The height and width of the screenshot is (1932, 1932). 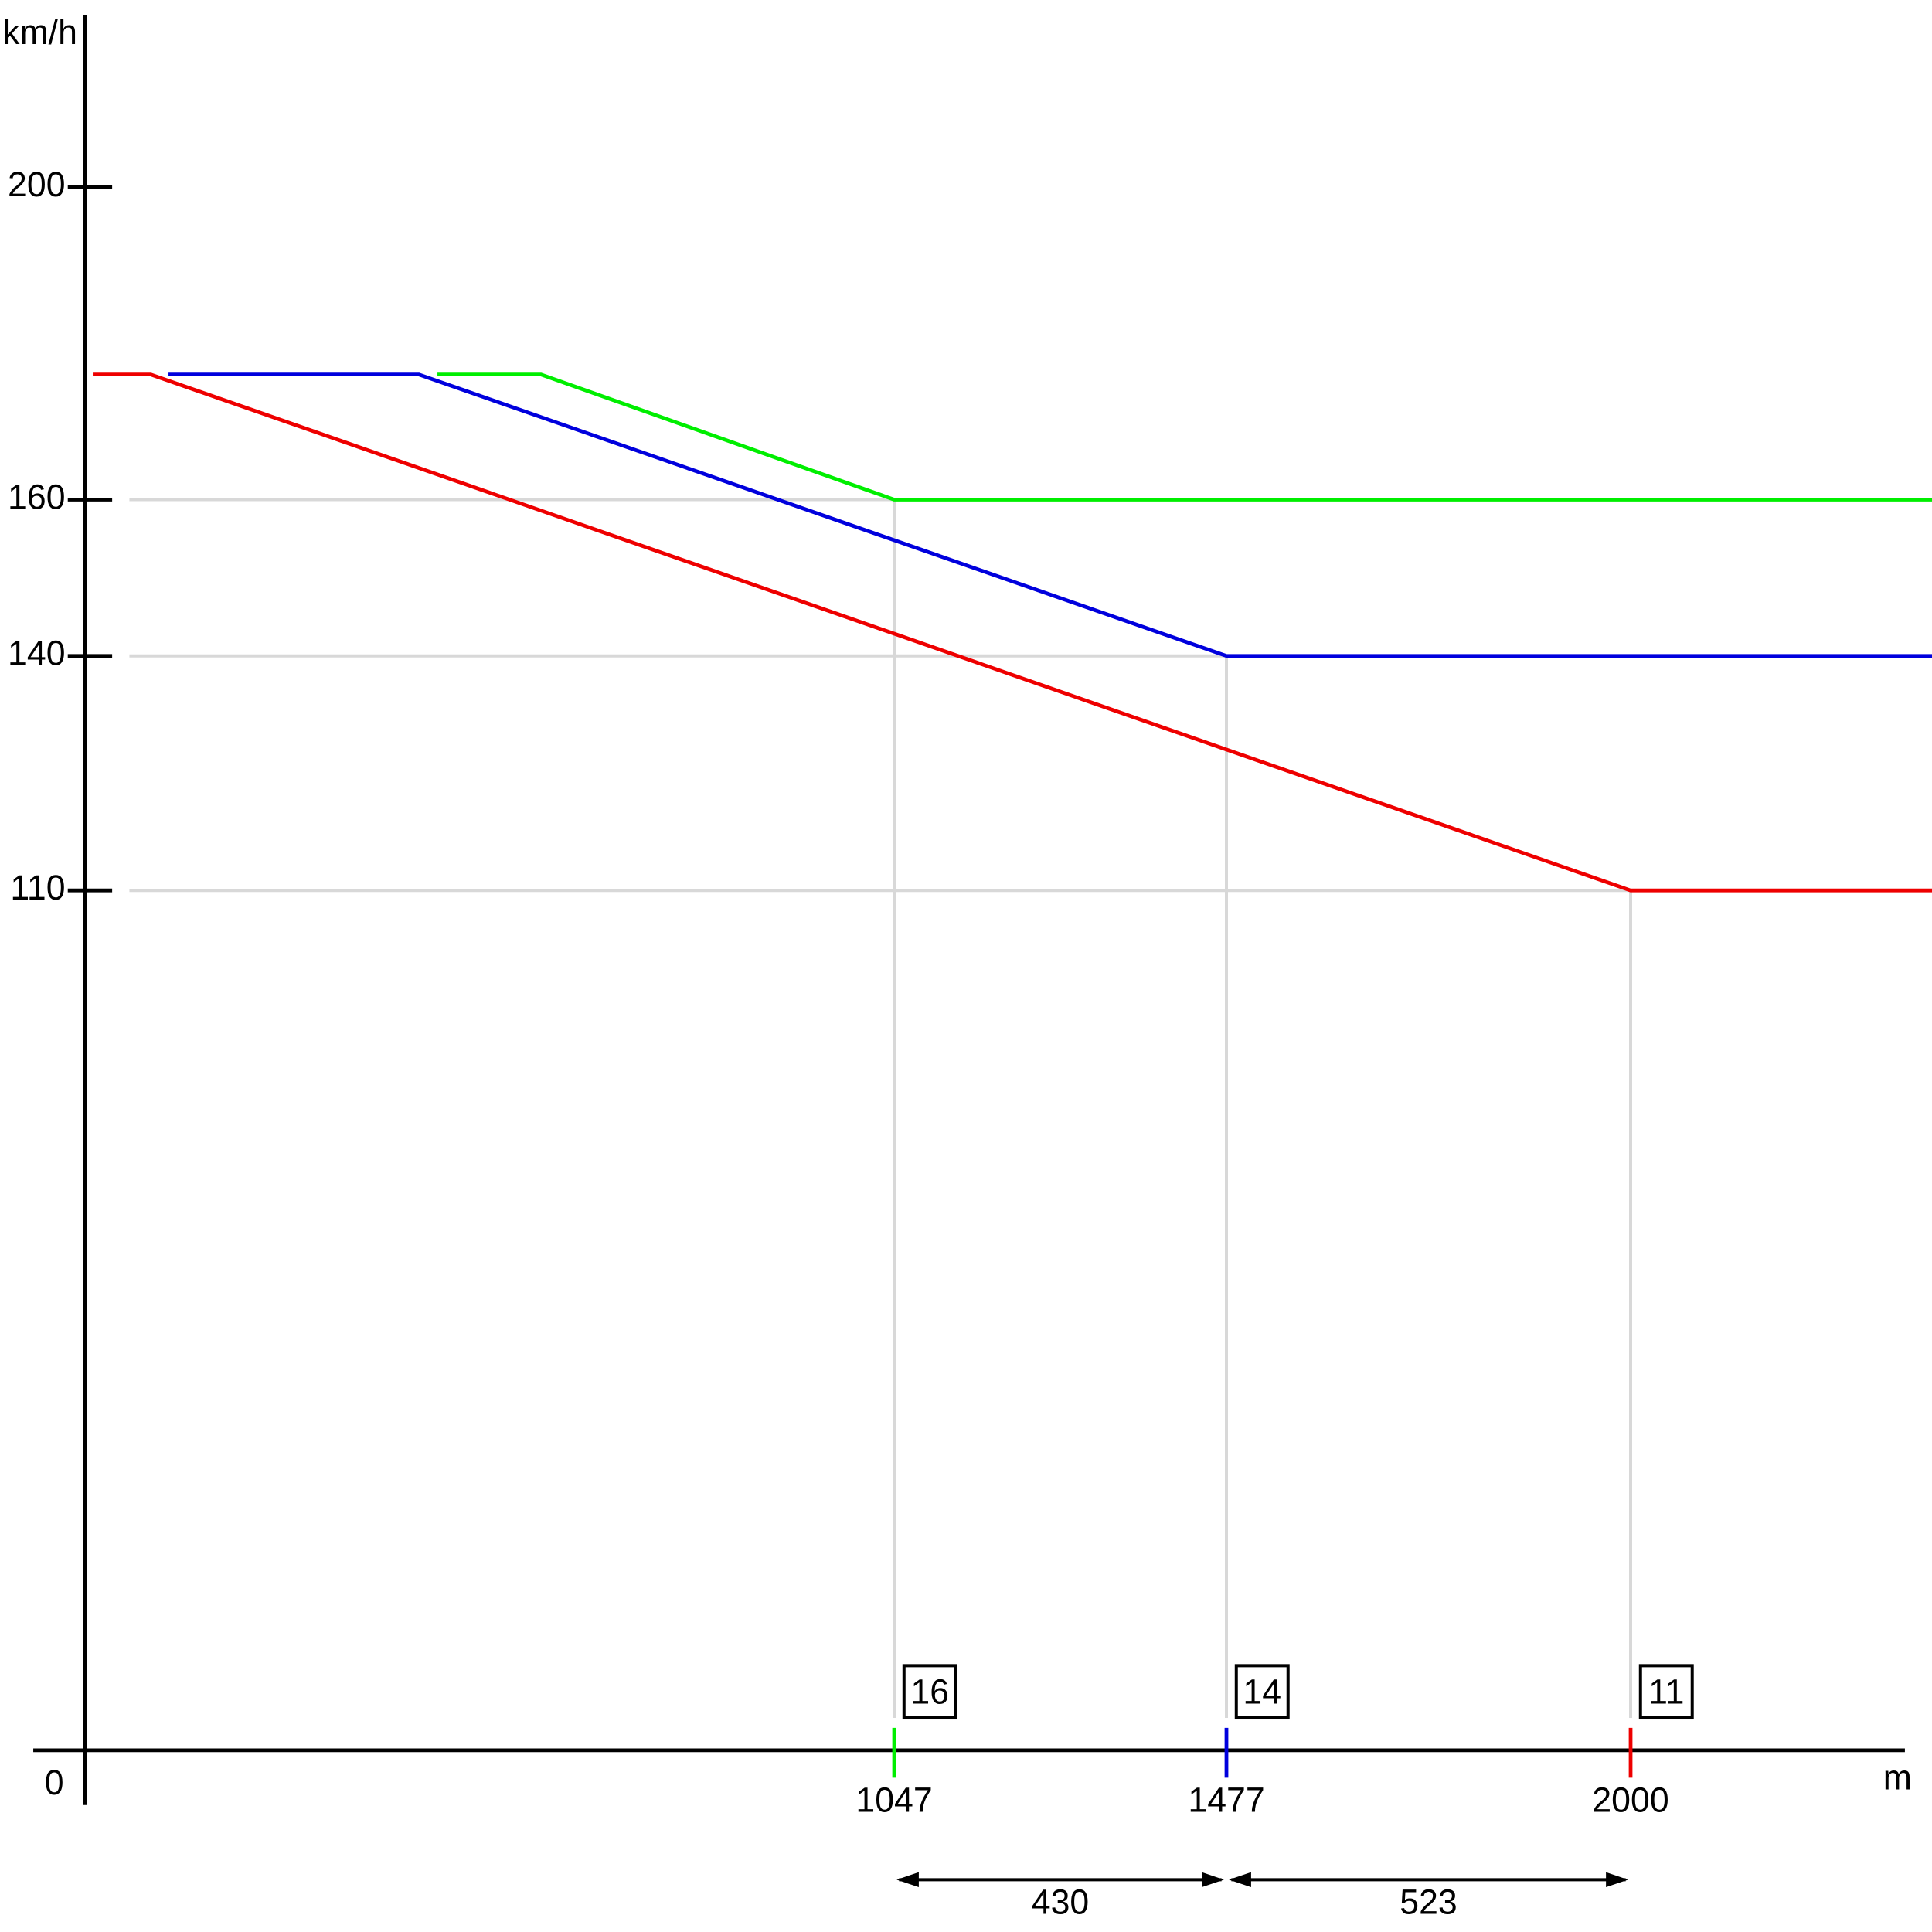 I want to click on y-tick-label: 110, so click(x=37, y=887).